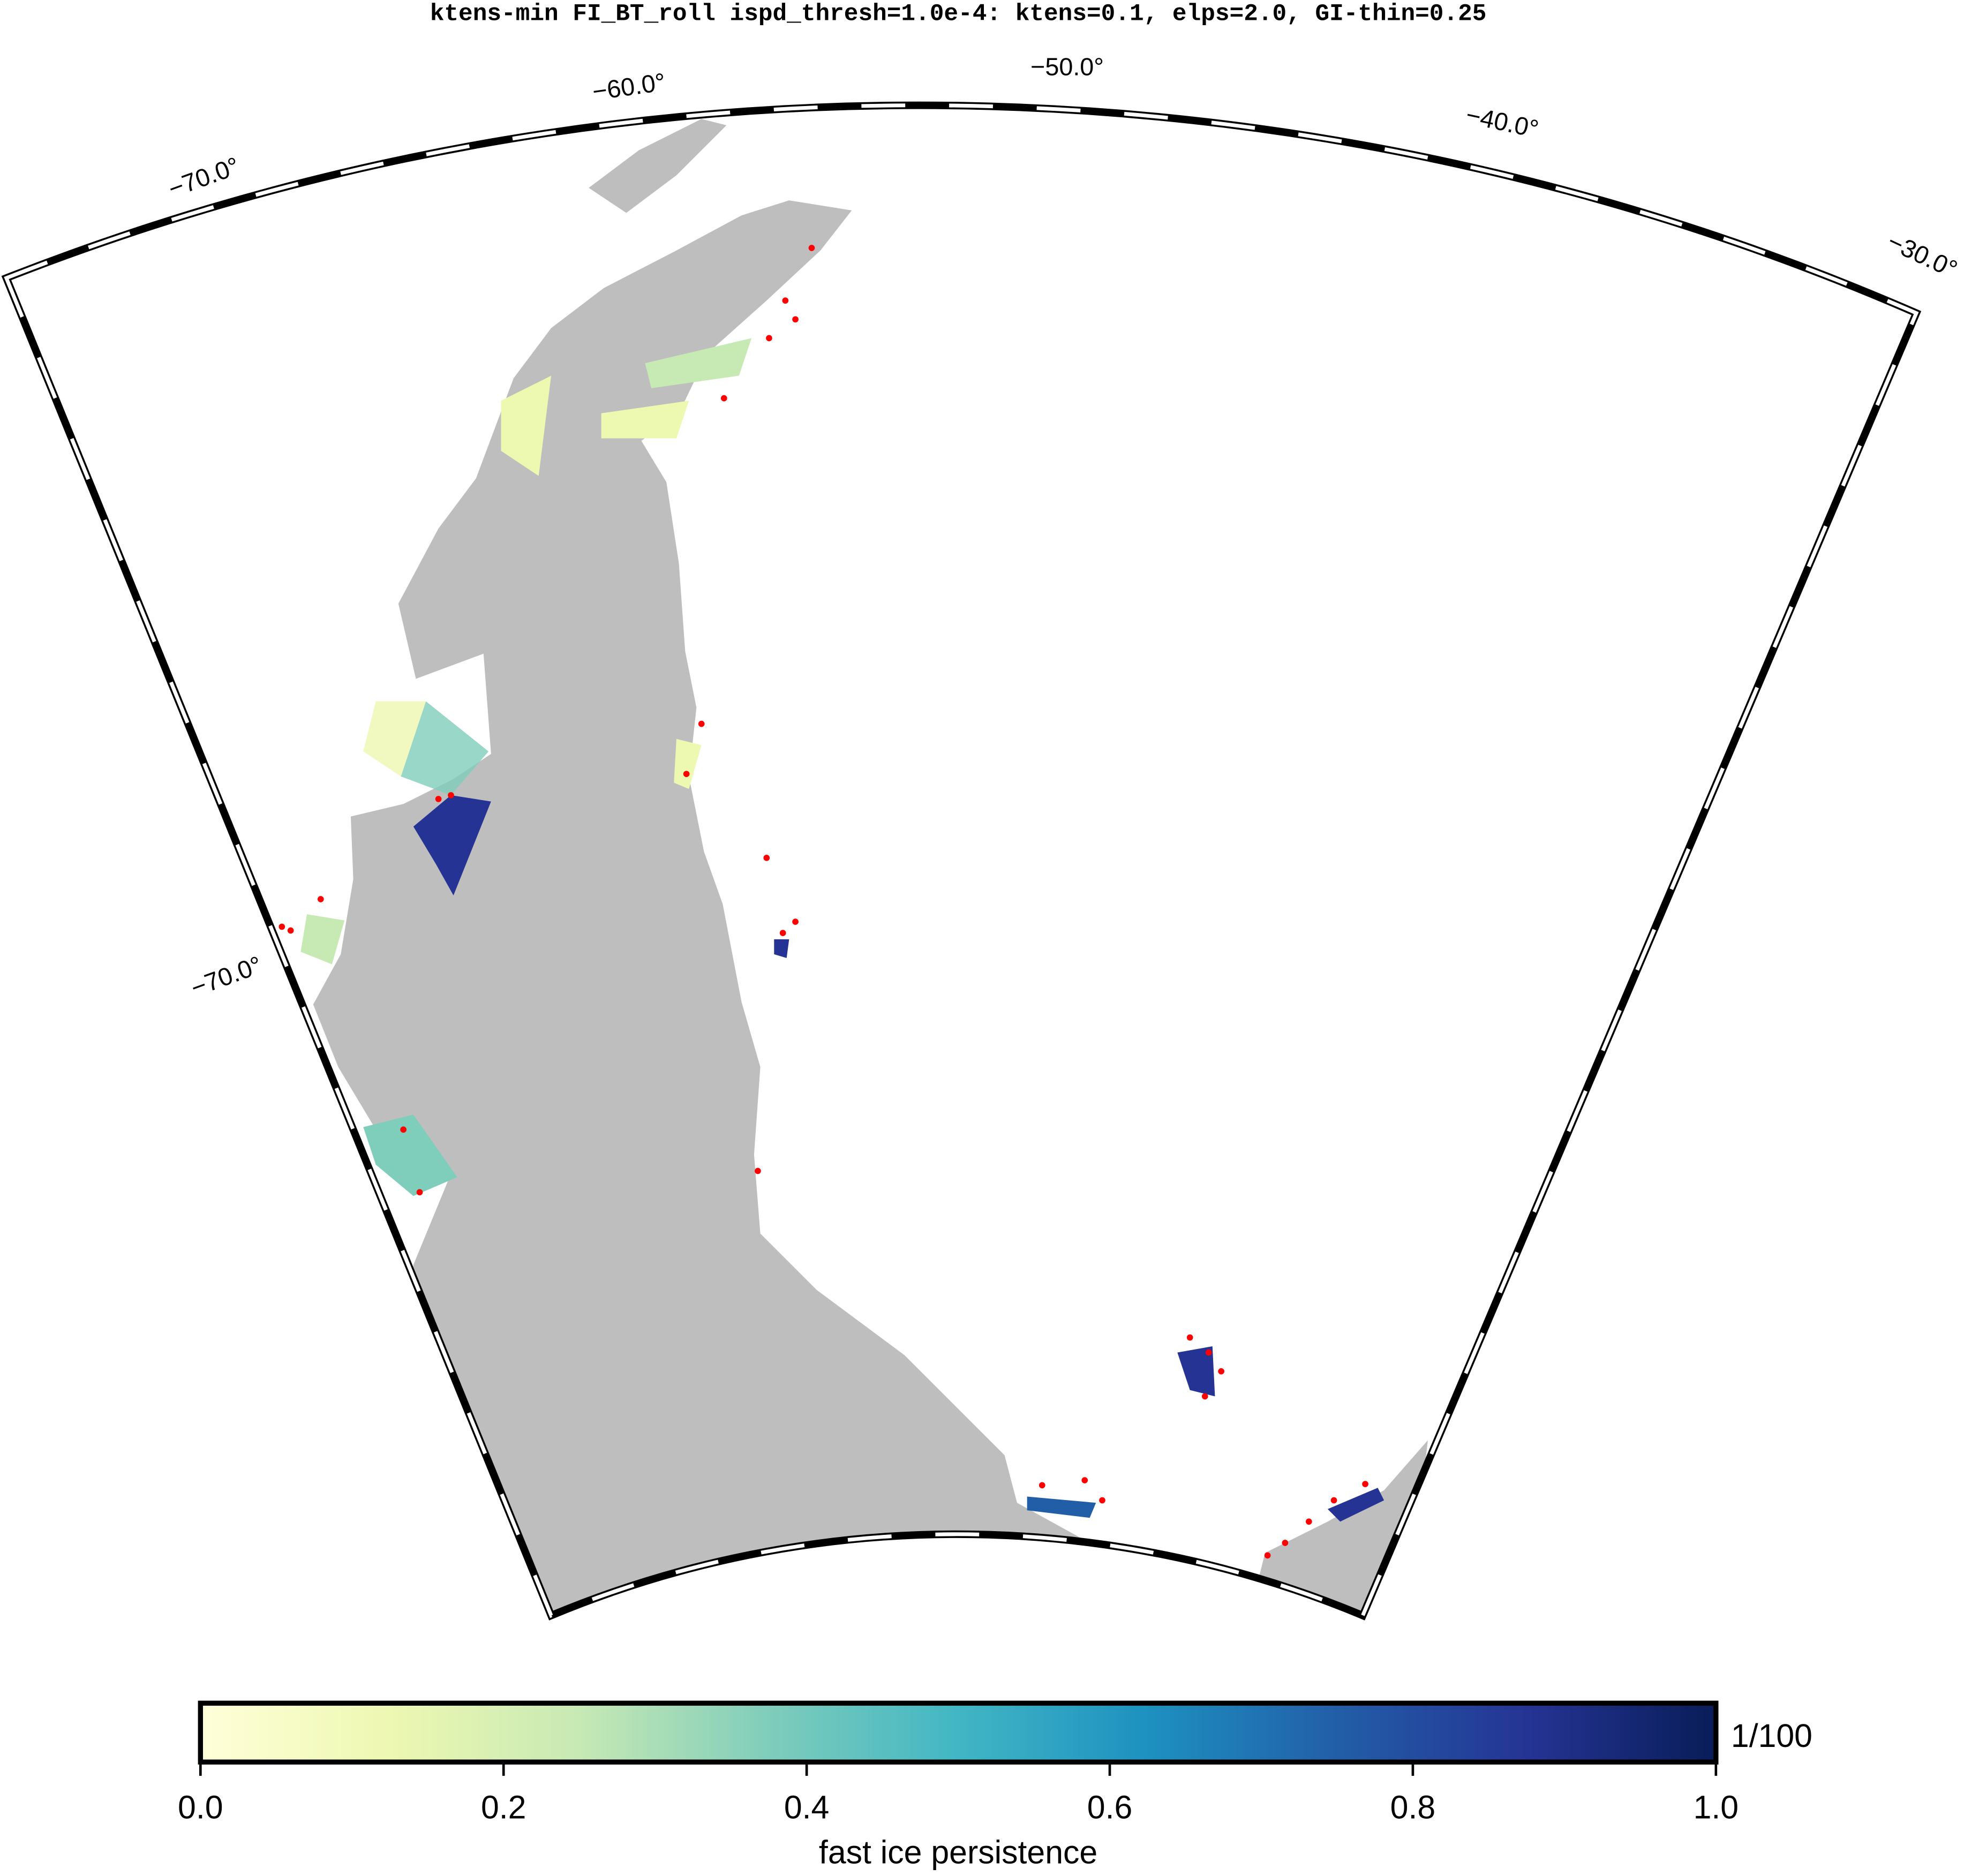  Describe the element at coordinates (503, 1807) in the screenshot. I see `colorbar-tick-label: 0.2` at that location.